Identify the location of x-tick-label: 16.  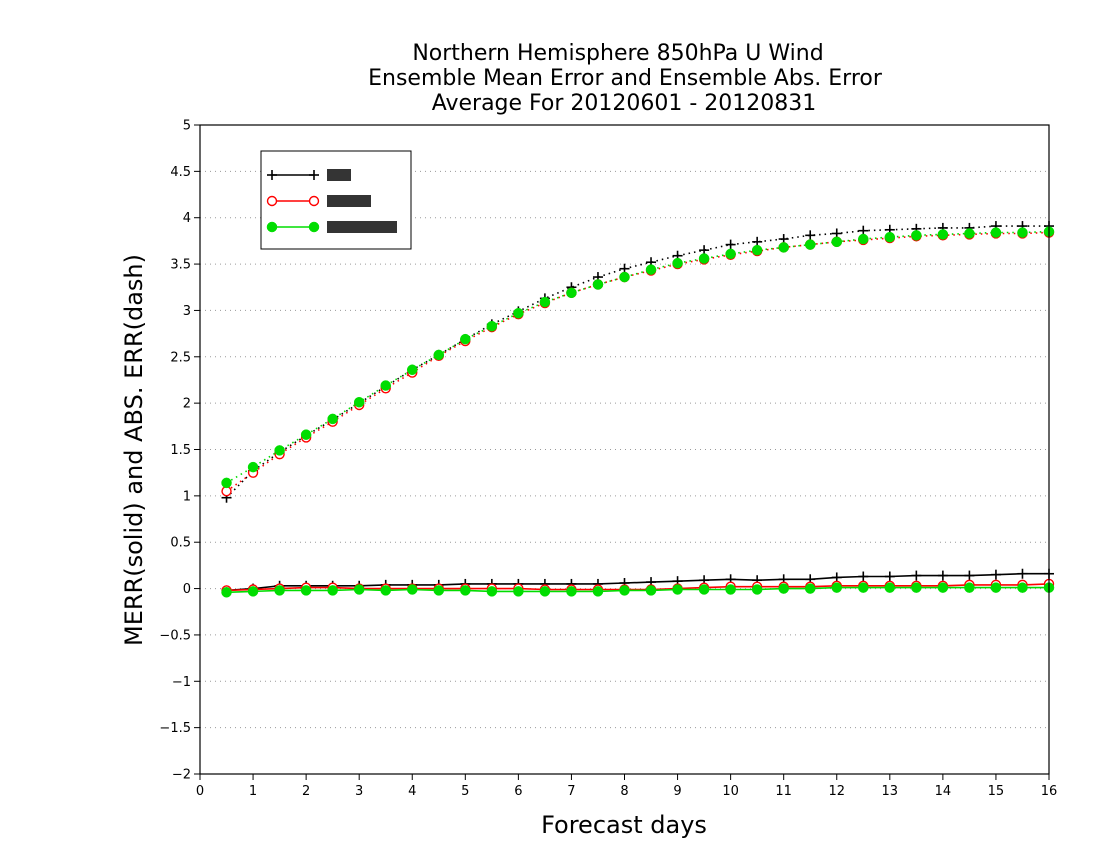
(1049, 791).